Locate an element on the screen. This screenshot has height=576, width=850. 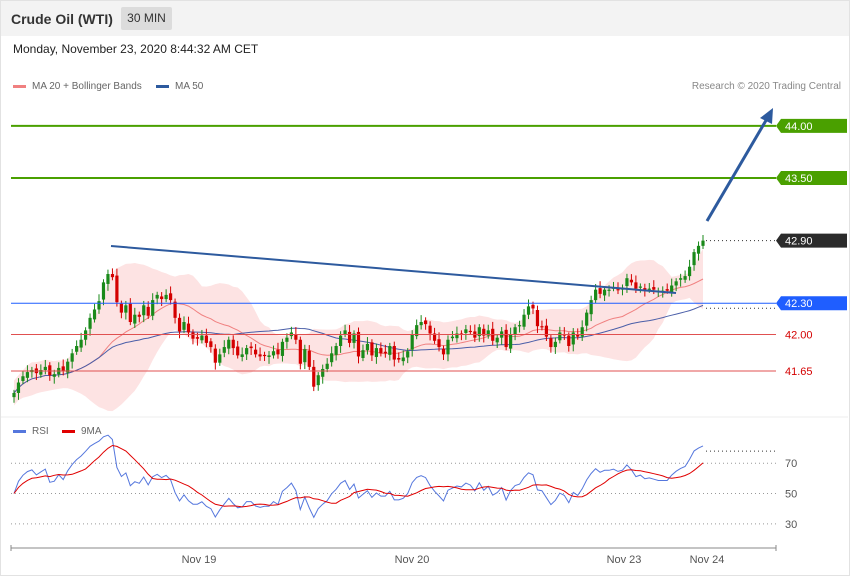
legend-ma20: MA 20 + Bollinger Bands is located at coordinates (77, 86).